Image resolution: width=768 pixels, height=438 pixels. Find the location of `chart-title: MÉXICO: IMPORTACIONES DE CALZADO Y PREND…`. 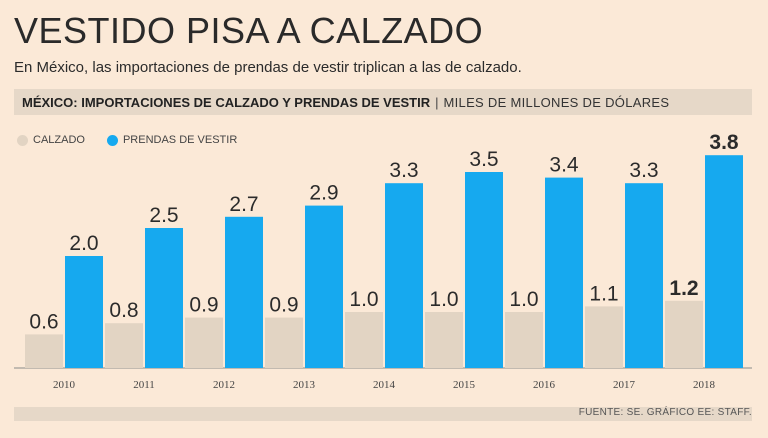

chart-title: MÉXICO: IMPORTACIONES DE CALZADO Y PREND… is located at coordinates (226, 102).